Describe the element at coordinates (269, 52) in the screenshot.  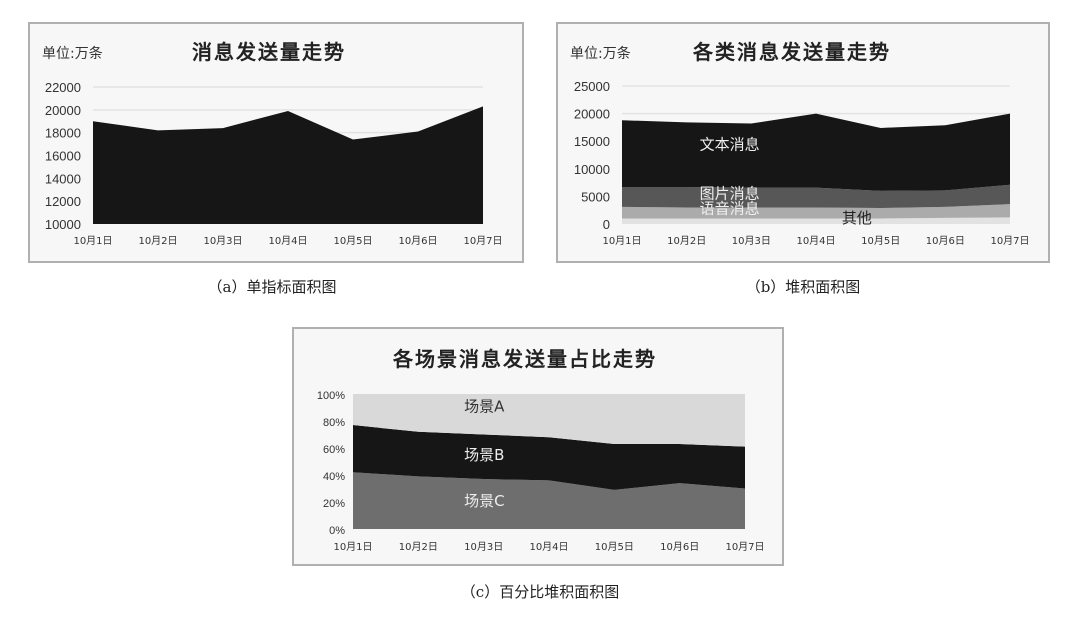
I see `chart-title-a: 消息发送量走势` at that location.